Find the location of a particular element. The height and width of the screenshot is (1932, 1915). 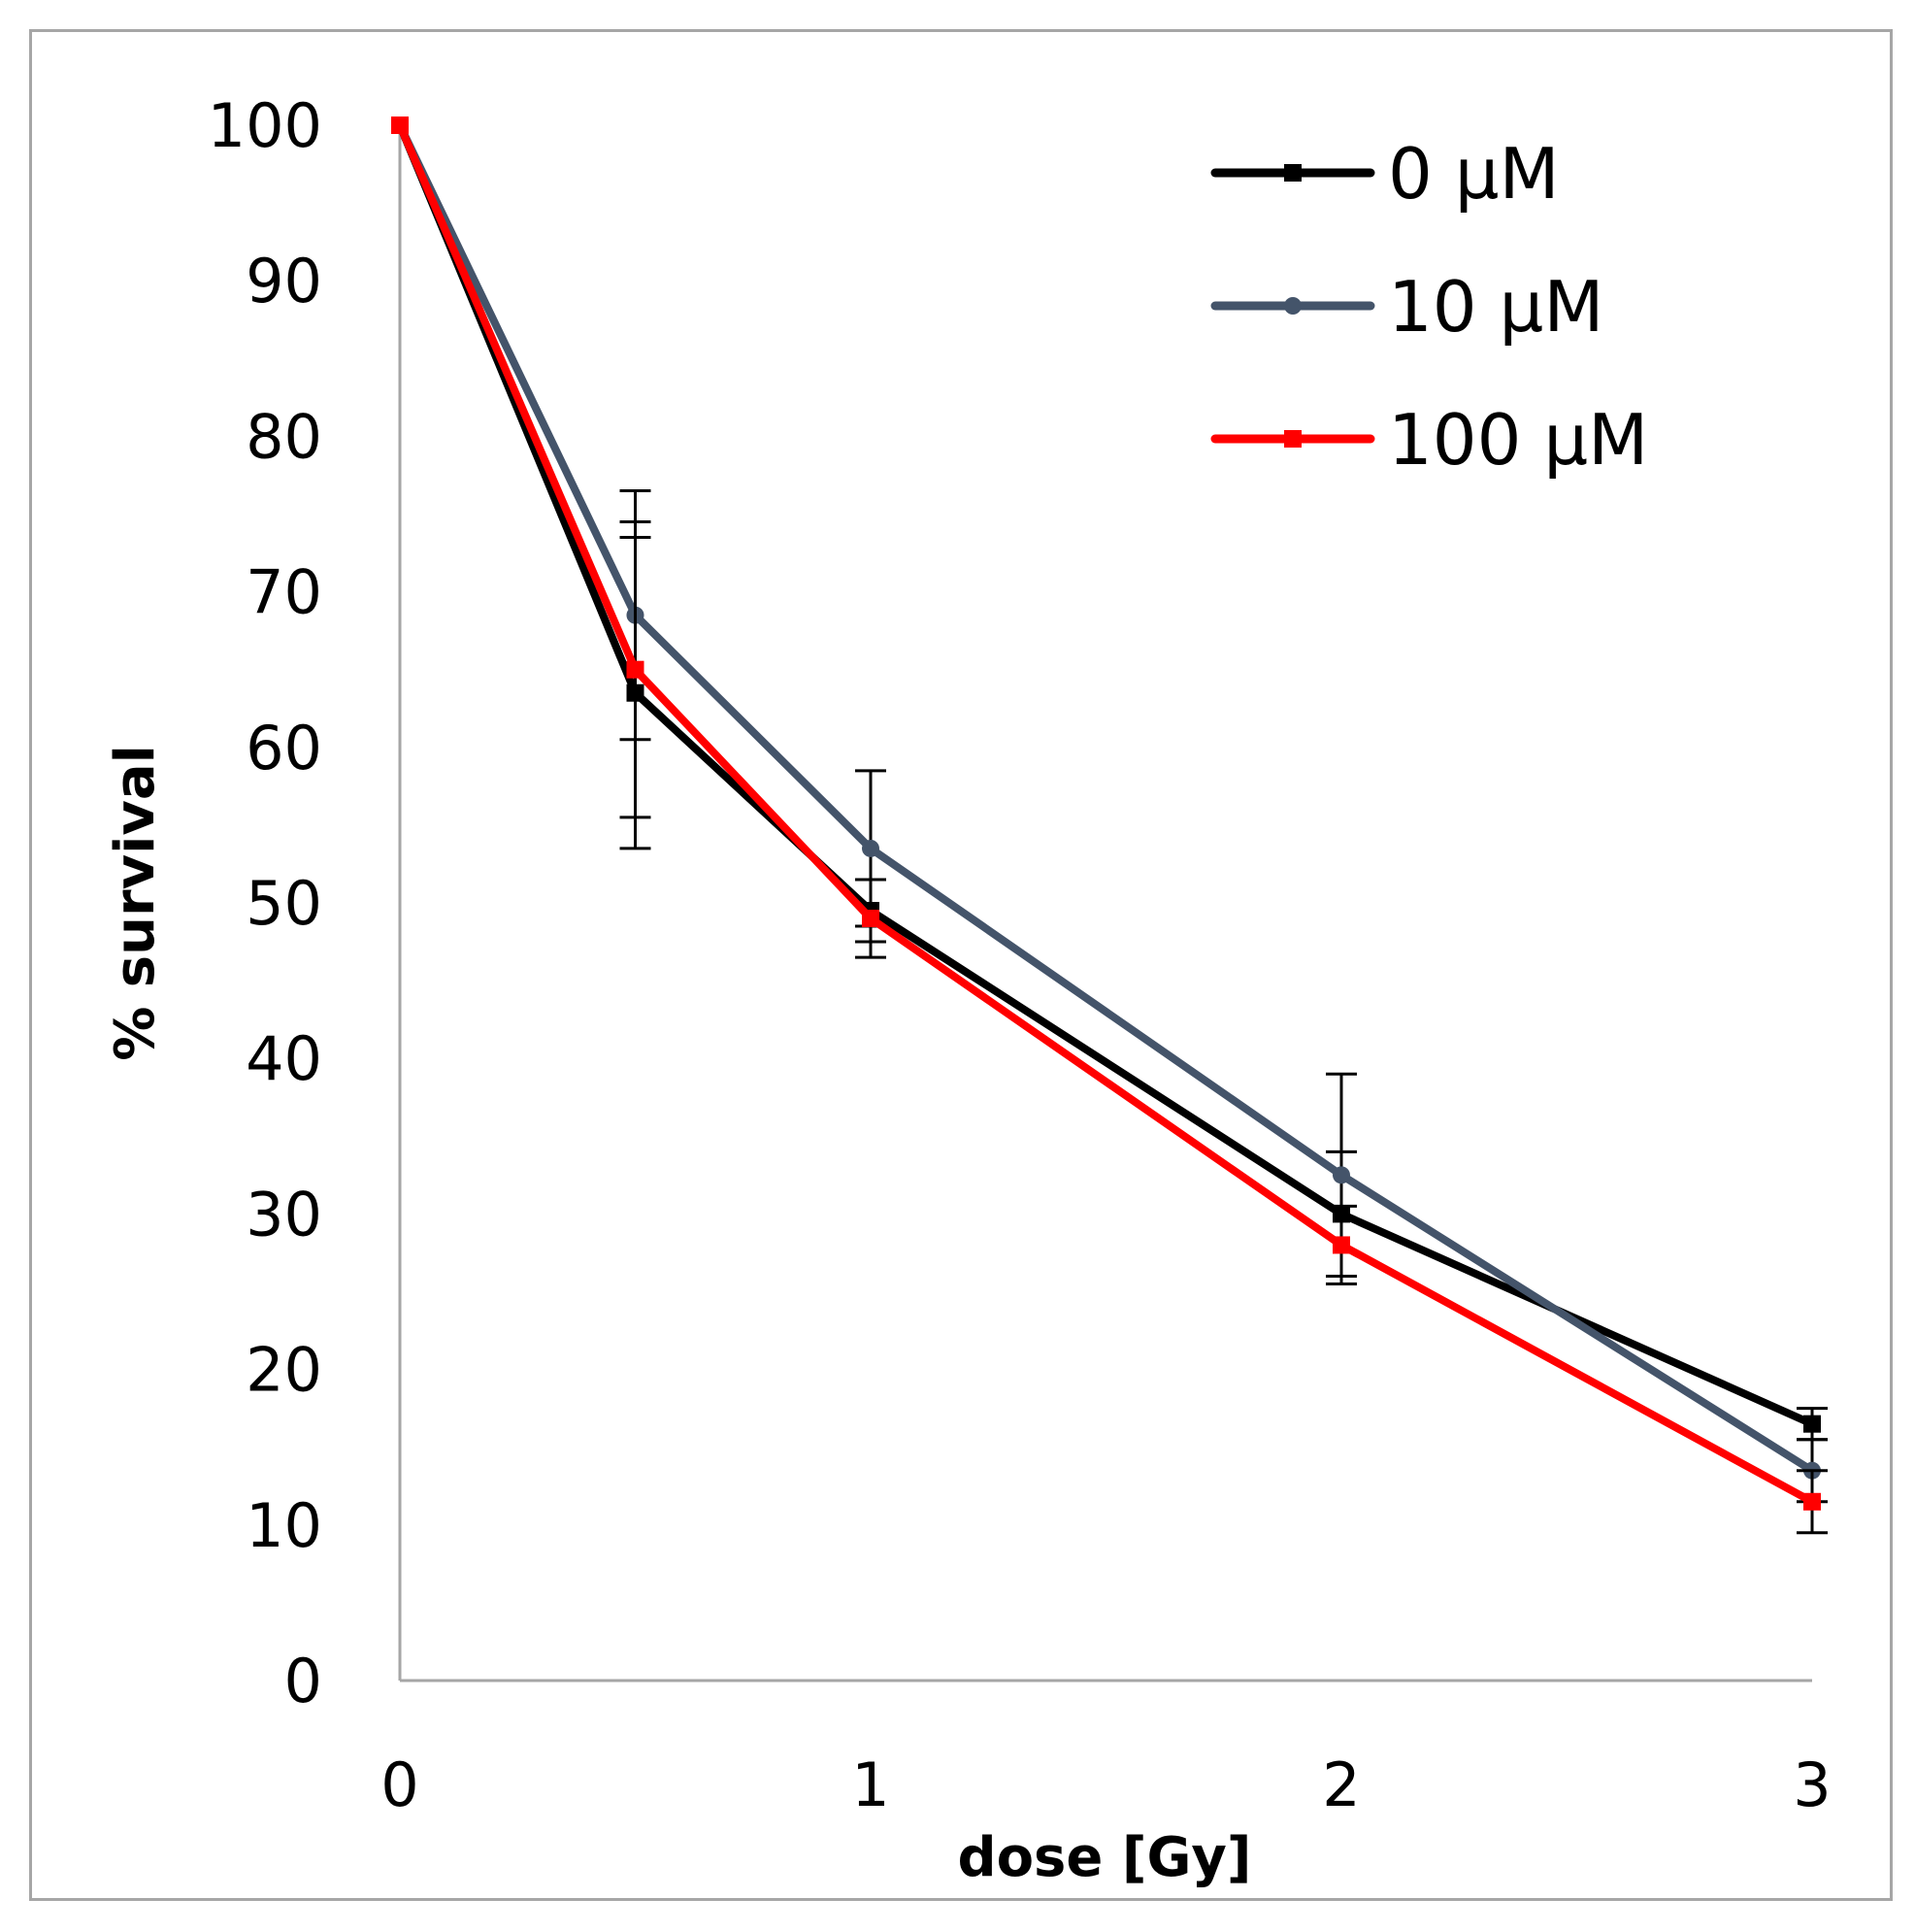

y-tick-label: 70 is located at coordinates (284, 592).